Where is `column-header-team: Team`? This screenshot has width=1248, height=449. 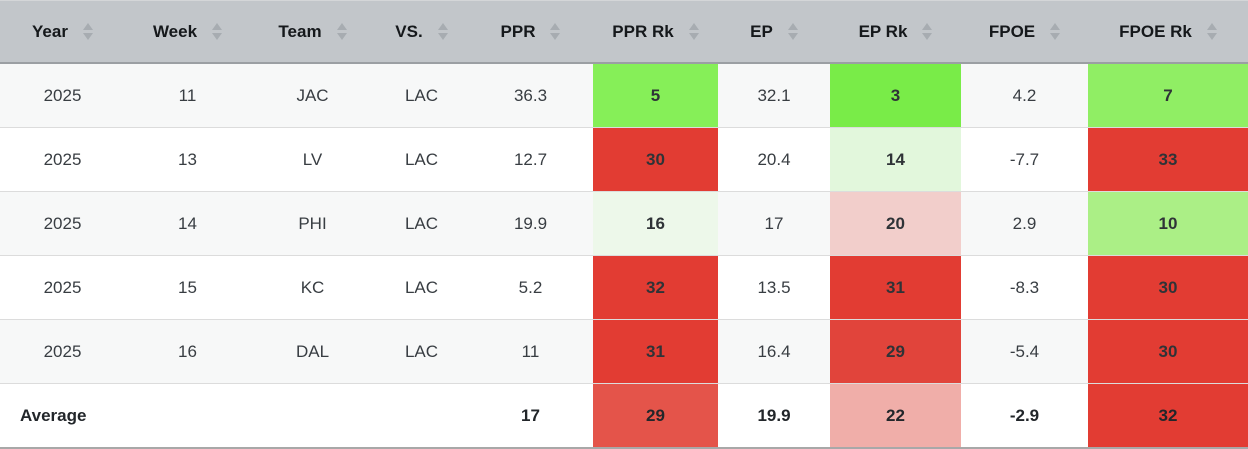
column-header-team: Team is located at coordinates (312, 32).